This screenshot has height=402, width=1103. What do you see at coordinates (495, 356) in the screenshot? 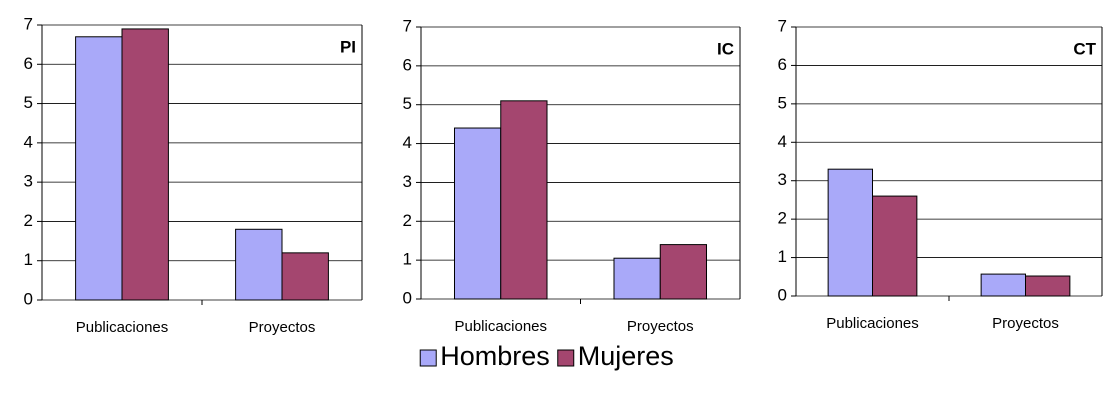
I see `legend-label: Hombres` at bounding box center [495, 356].